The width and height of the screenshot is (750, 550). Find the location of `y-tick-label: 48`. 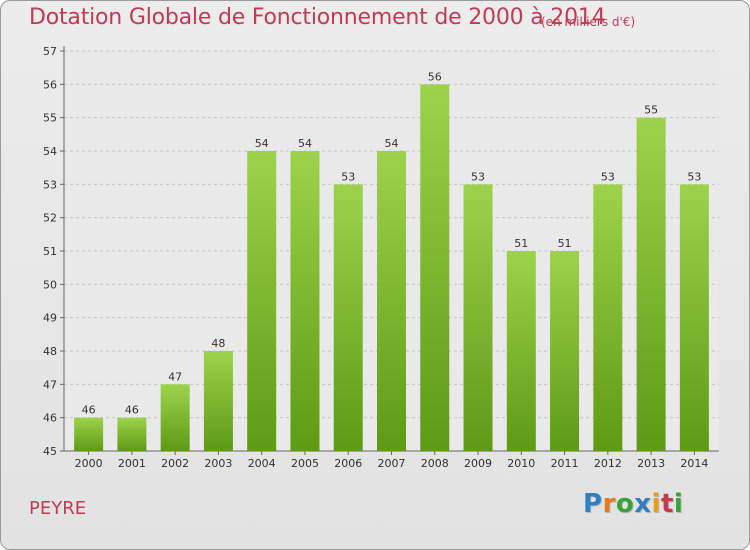

y-tick-label: 48 is located at coordinates (50, 351).